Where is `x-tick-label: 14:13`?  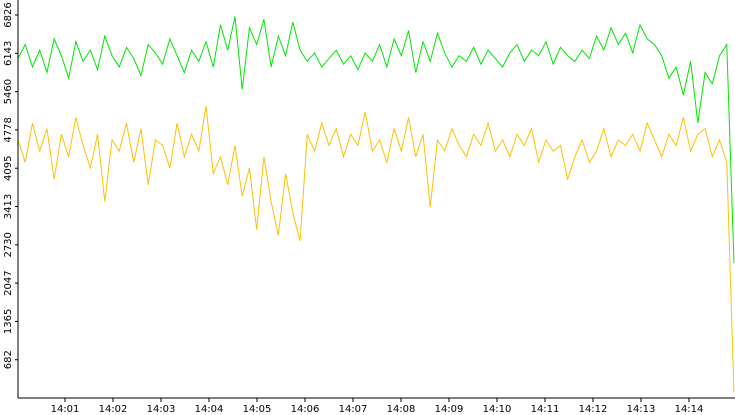
x-tick-label: 14:13 is located at coordinates (641, 409).